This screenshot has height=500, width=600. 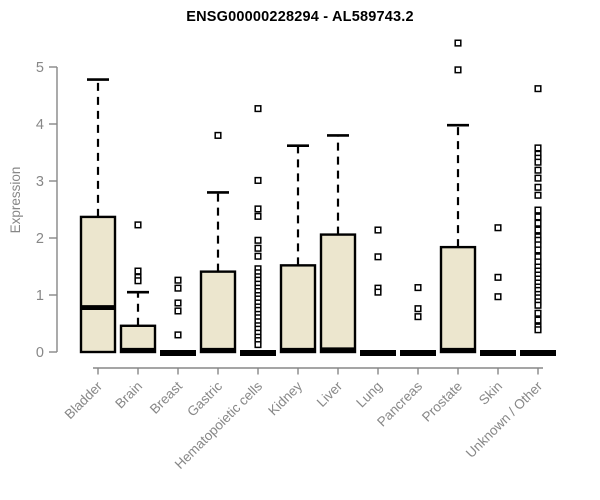 I want to click on y-tick-label: 3, so click(x=40, y=182).